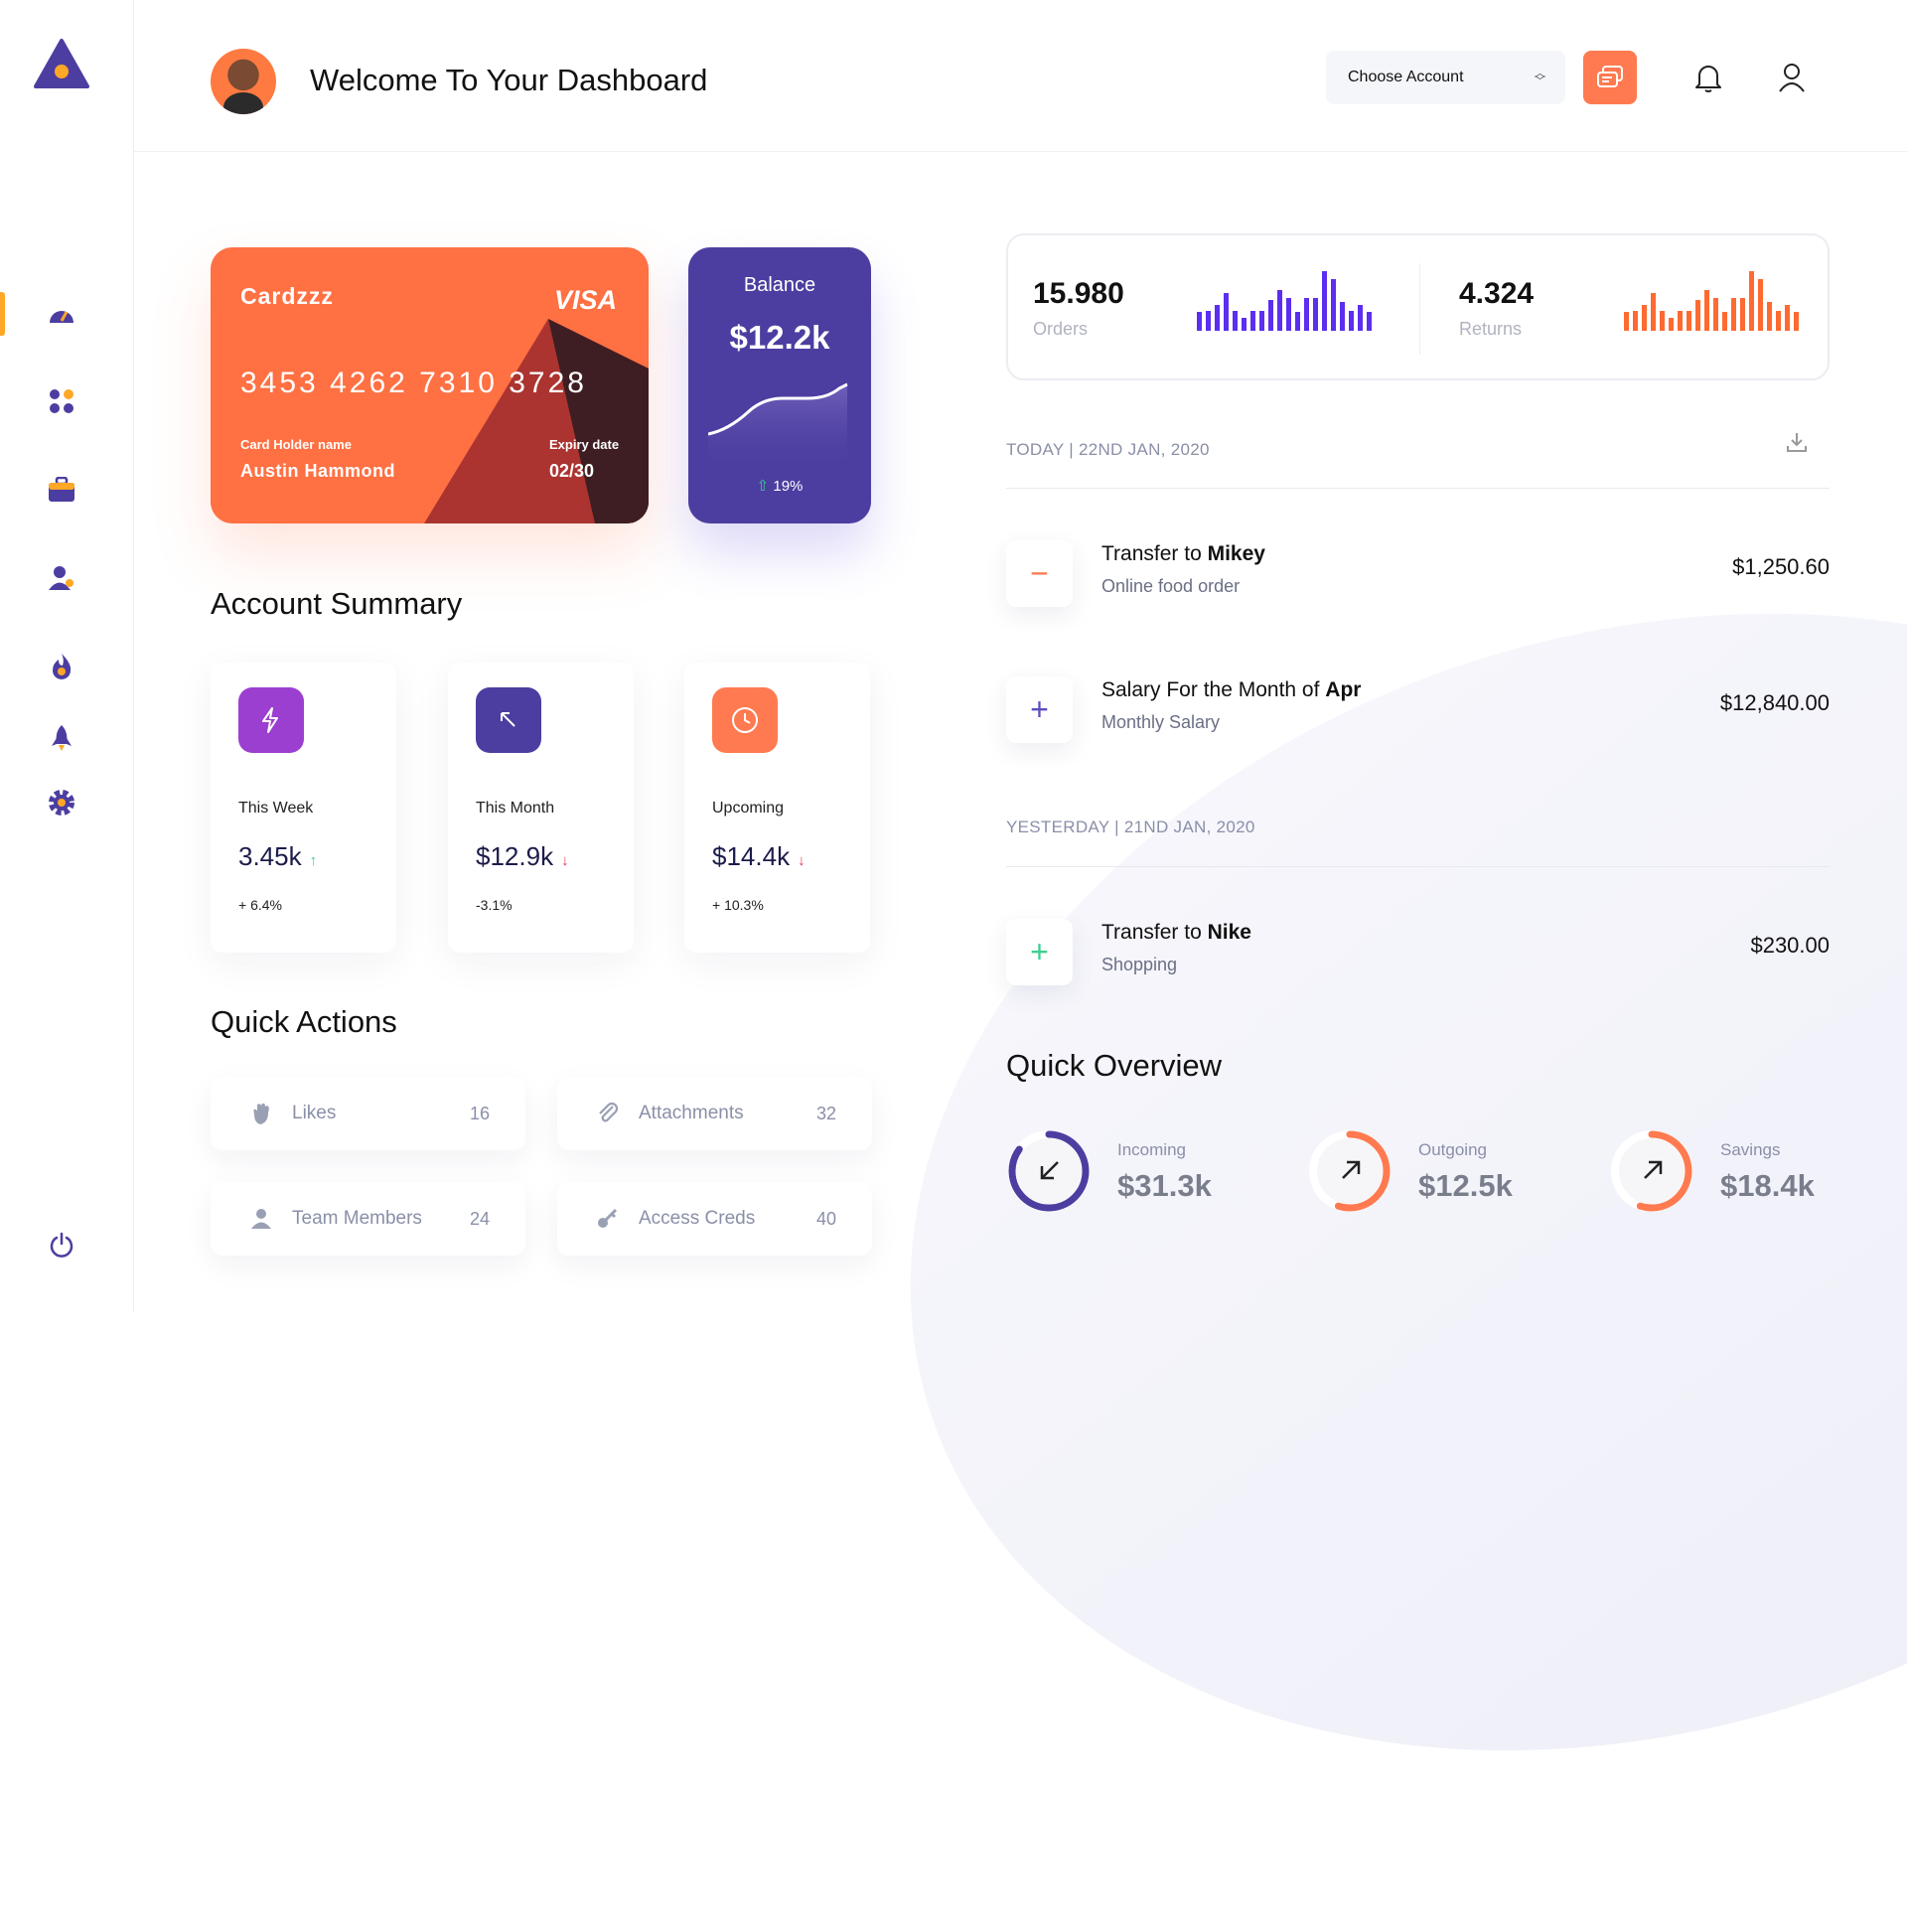  I want to click on transaction-subtitle: Monthly Salary, so click(1161, 722).